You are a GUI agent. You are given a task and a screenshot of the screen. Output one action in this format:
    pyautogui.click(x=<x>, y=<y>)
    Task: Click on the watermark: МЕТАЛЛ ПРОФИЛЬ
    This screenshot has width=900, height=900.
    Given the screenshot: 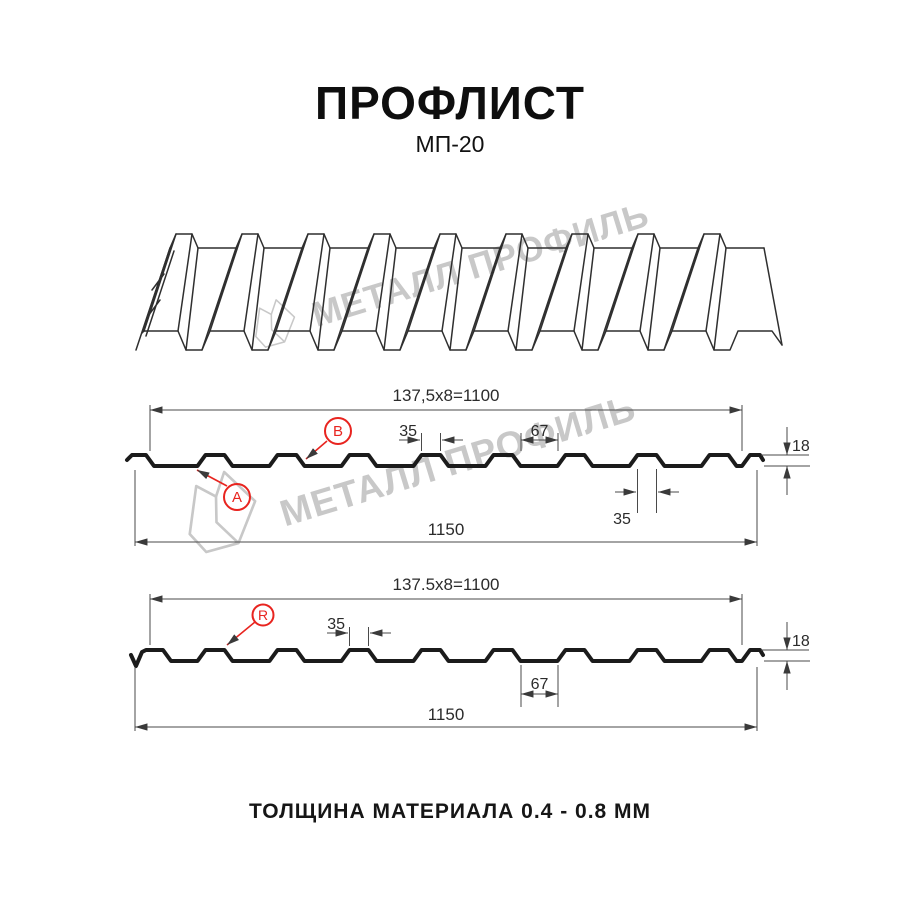 What is the action you would take?
    pyautogui.click(x=401, y=450)
    